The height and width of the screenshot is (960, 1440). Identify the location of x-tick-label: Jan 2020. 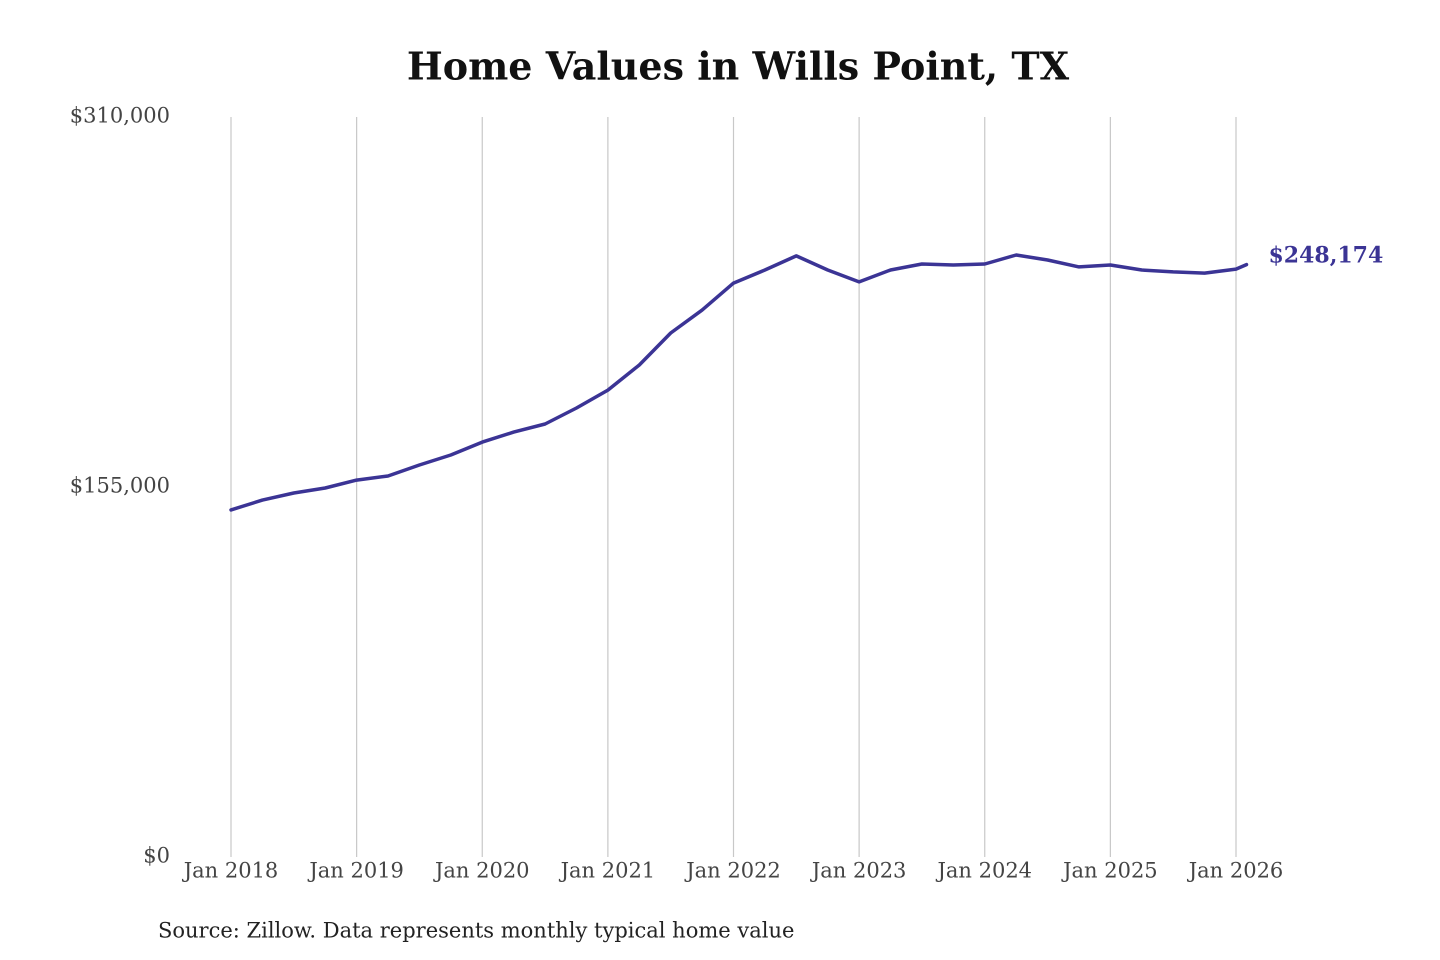
(481, 871).